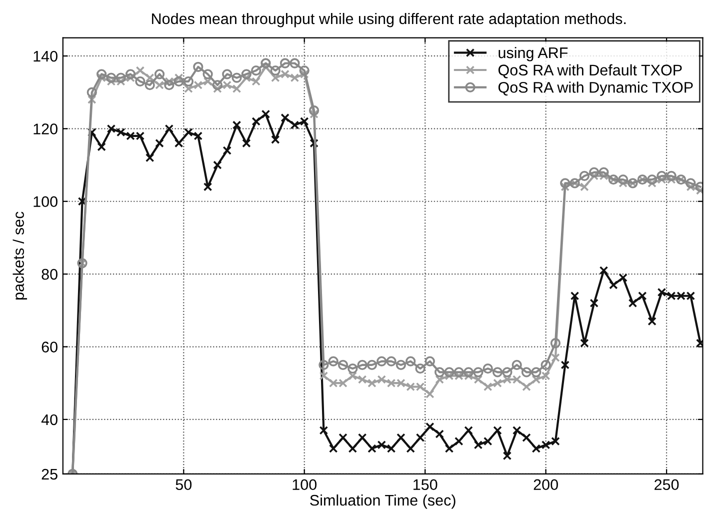 The image size is (707, 518). What do you see at coordinates (46, 129) in the screenshot?
I see `y-tick-label: 120` at bounding box center [46, 129].